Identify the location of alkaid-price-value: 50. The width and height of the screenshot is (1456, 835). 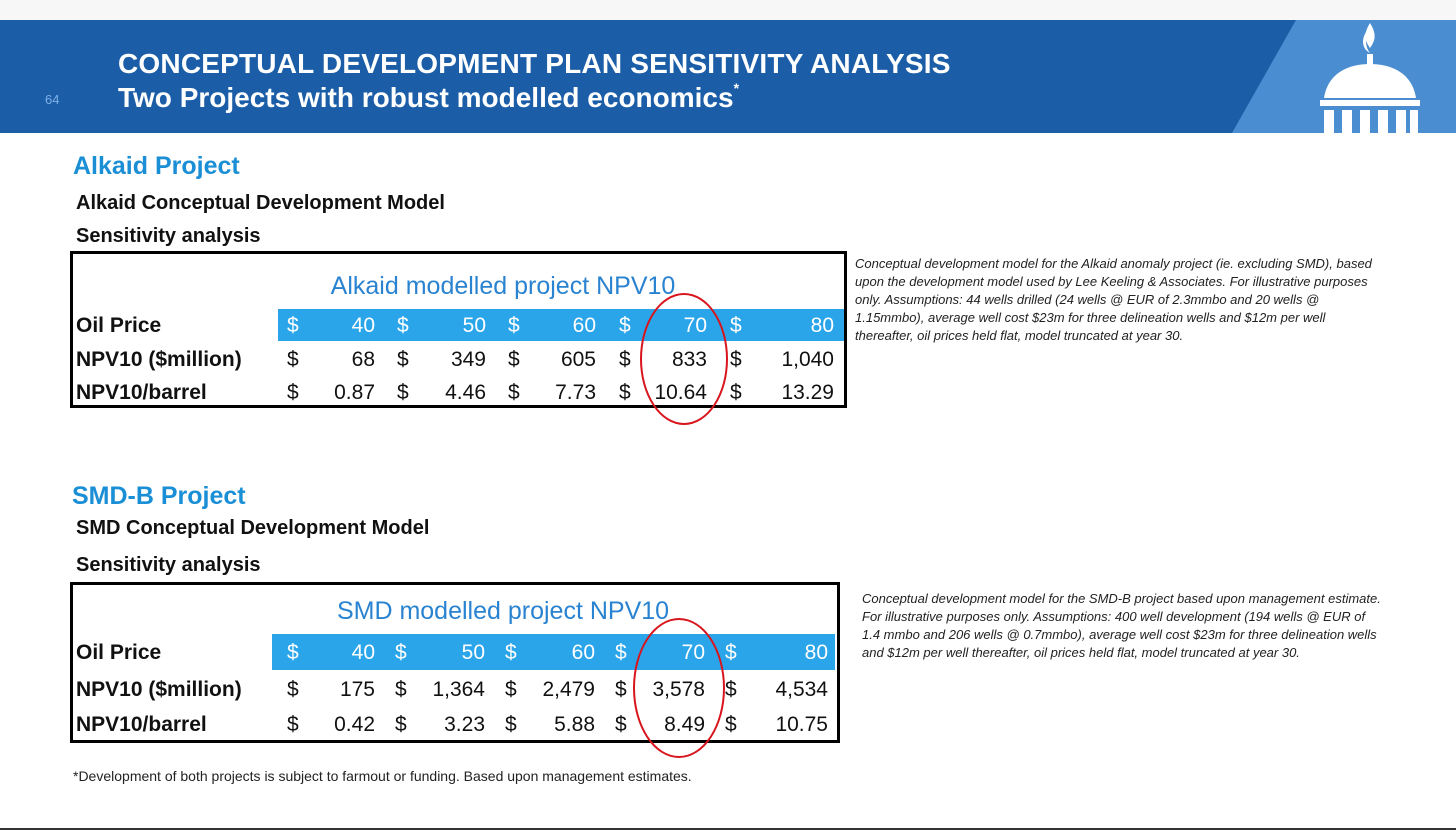
(474, 325).